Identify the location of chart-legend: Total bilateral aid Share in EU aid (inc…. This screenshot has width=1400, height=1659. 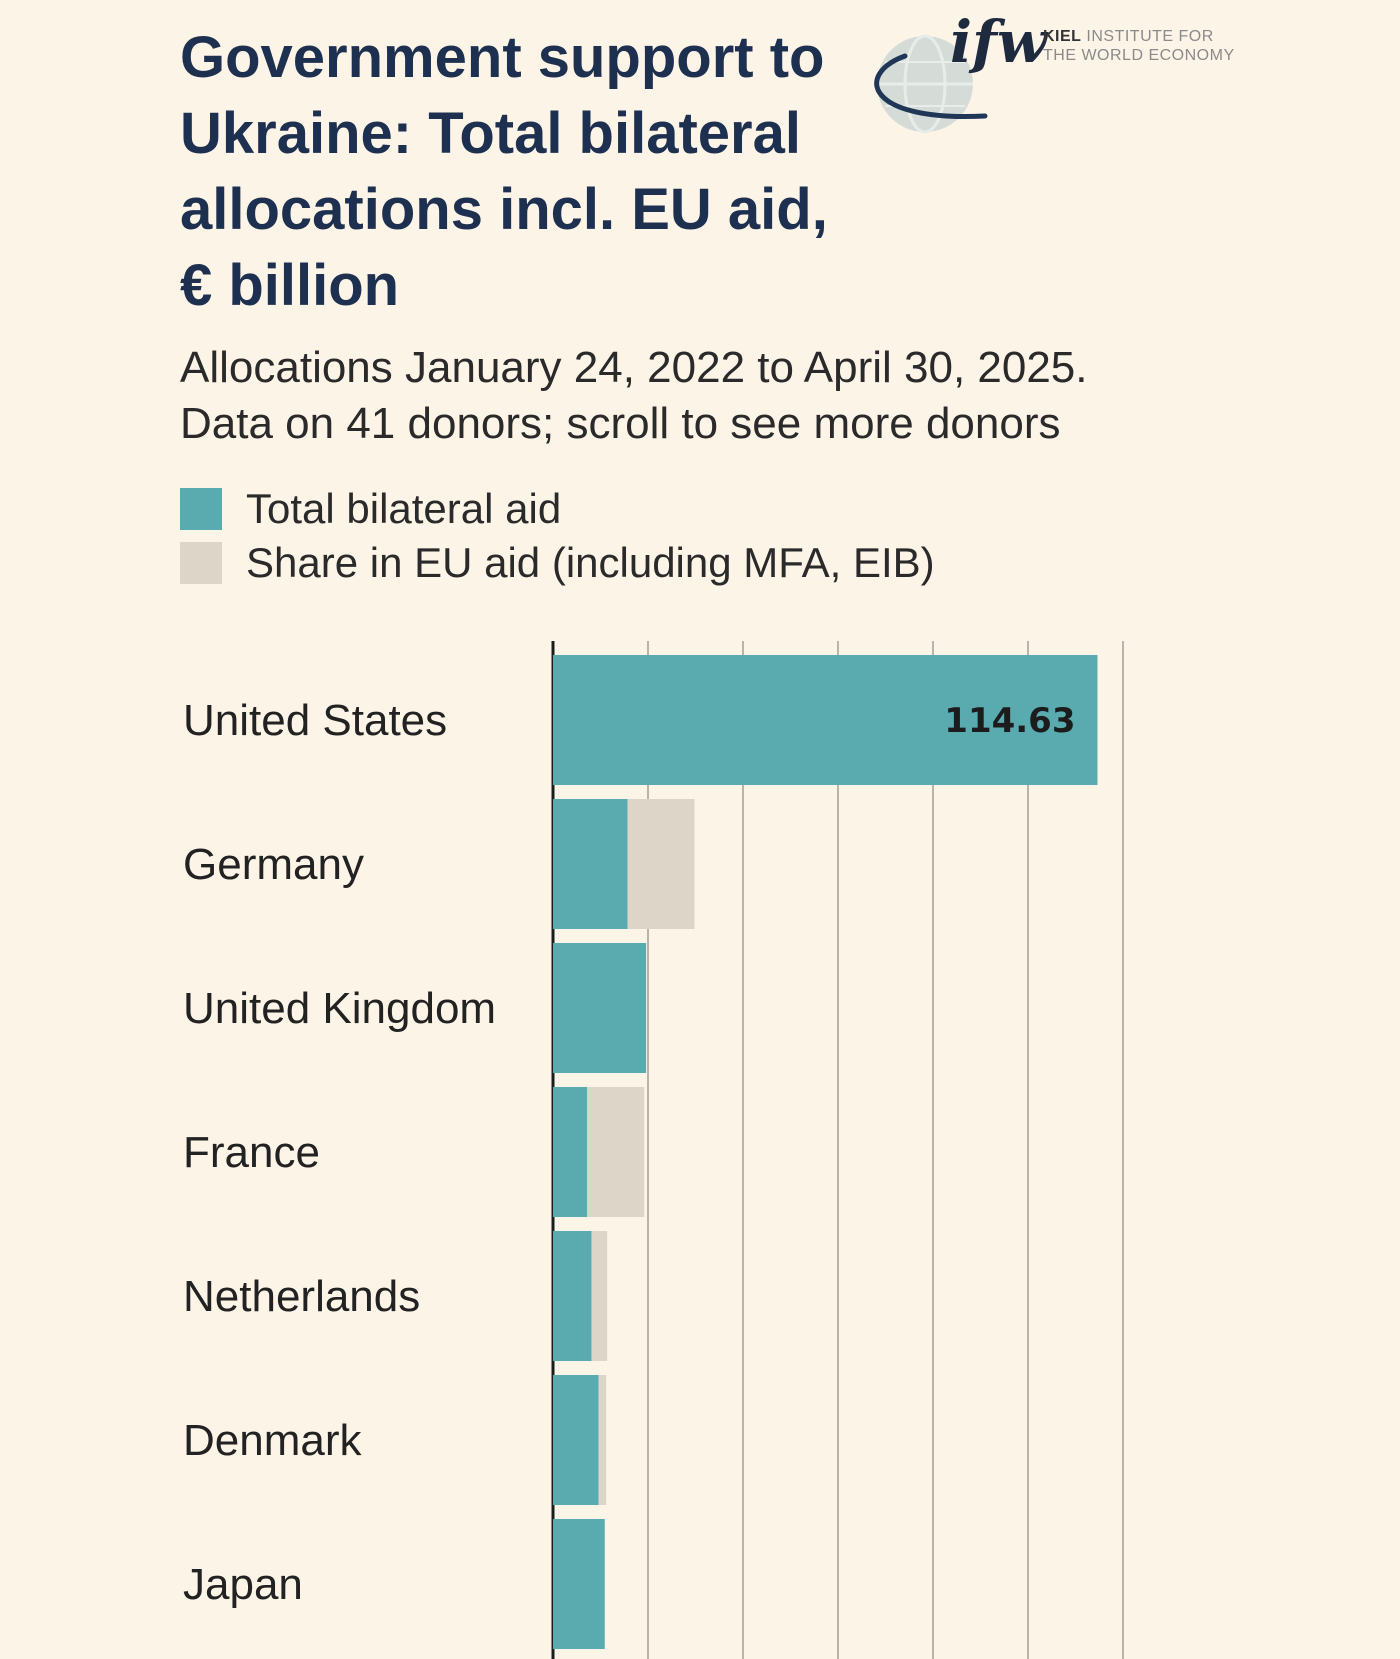
(557, 536).